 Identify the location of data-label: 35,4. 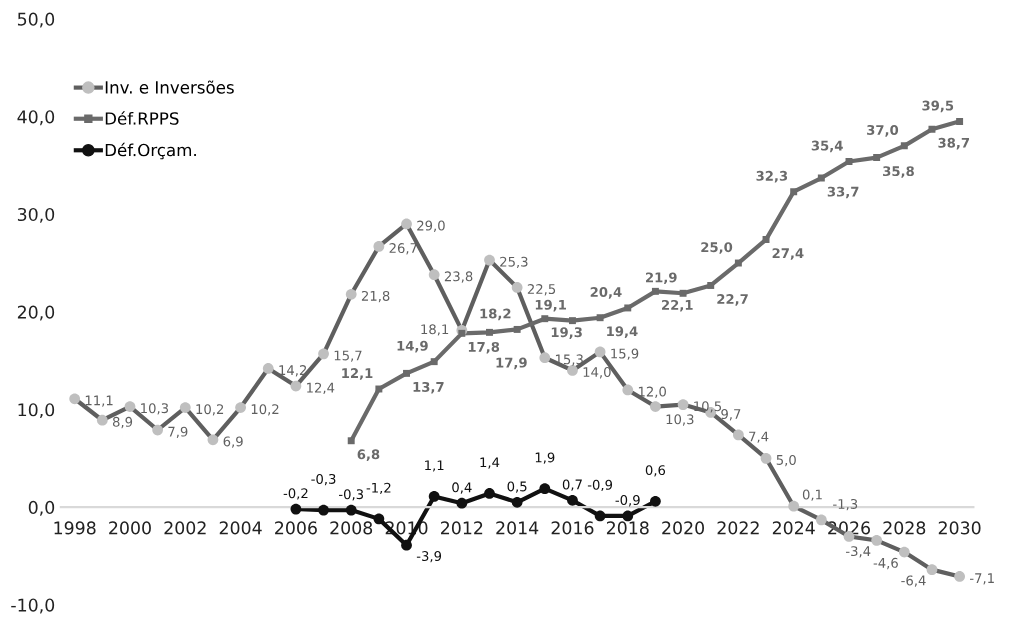
(827, 146).